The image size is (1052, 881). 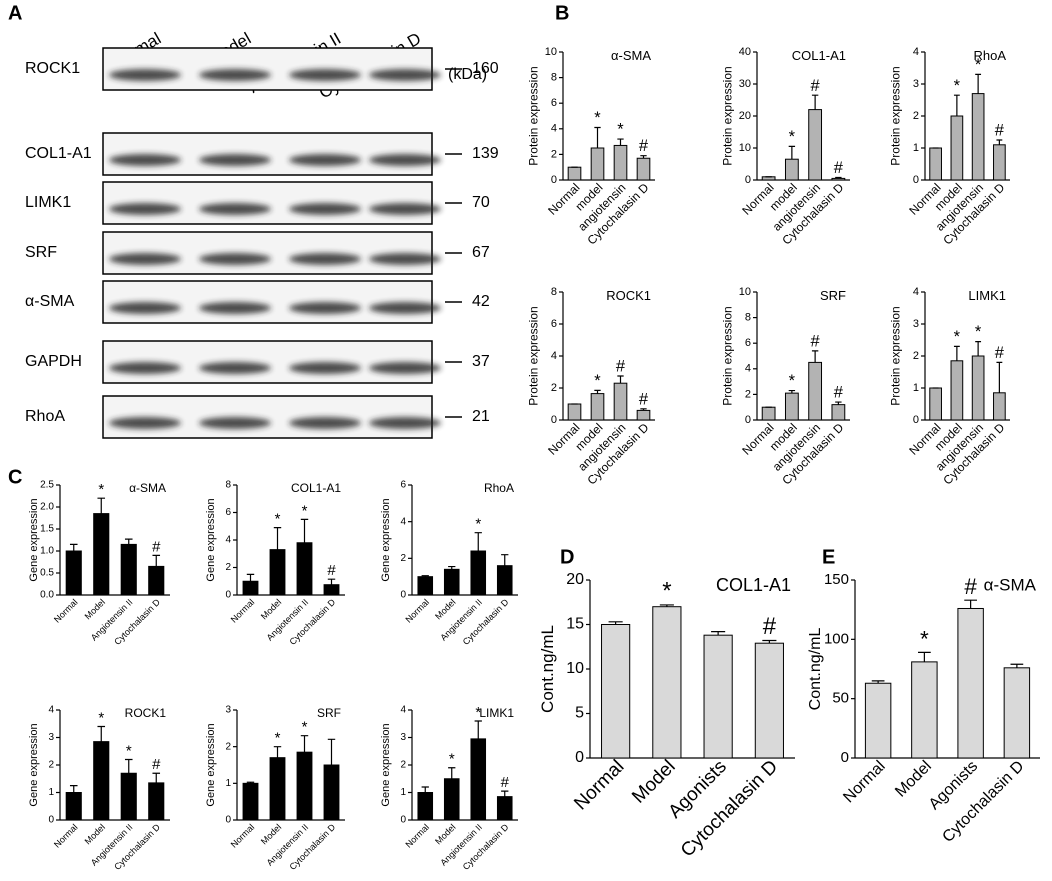 I want to click on kda-label: 160, so click(x=485, y=68).